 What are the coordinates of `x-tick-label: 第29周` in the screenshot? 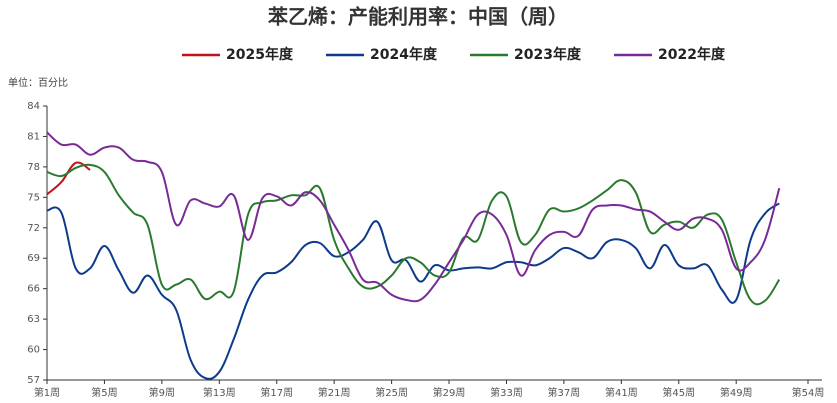 It's located at (449, 392).